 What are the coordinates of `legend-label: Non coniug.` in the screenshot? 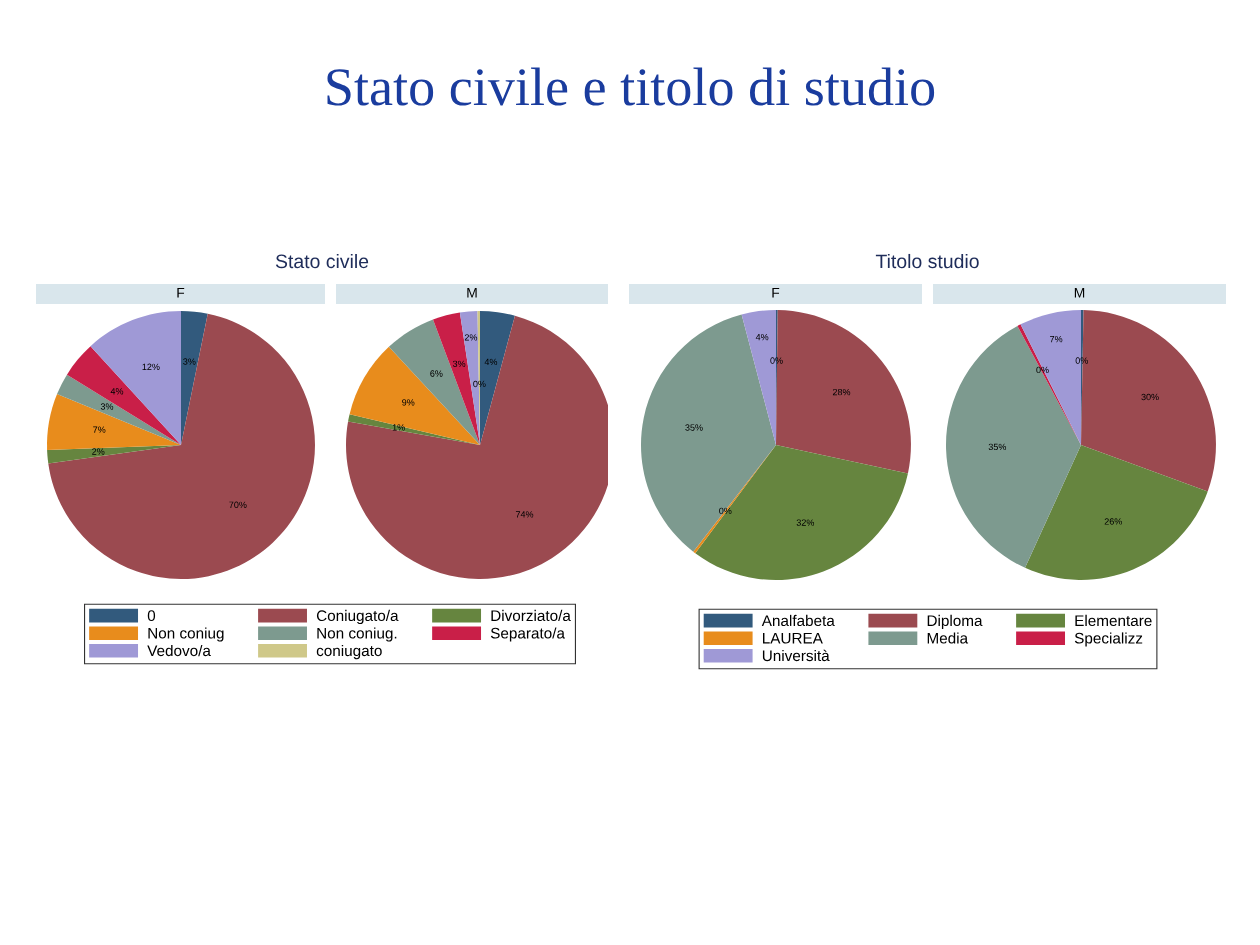 It's located at (357, 634).